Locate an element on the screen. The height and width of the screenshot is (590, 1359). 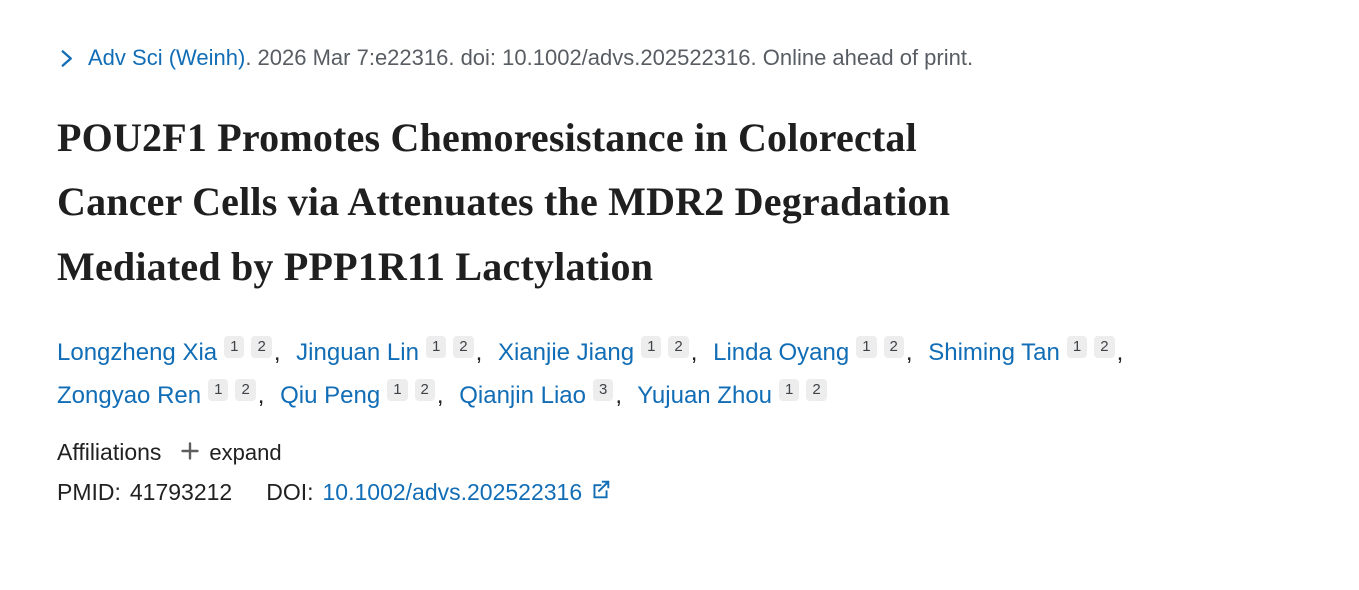
author-item: Yujuan Zhou 1 2 is located at coordinates (732, 393).